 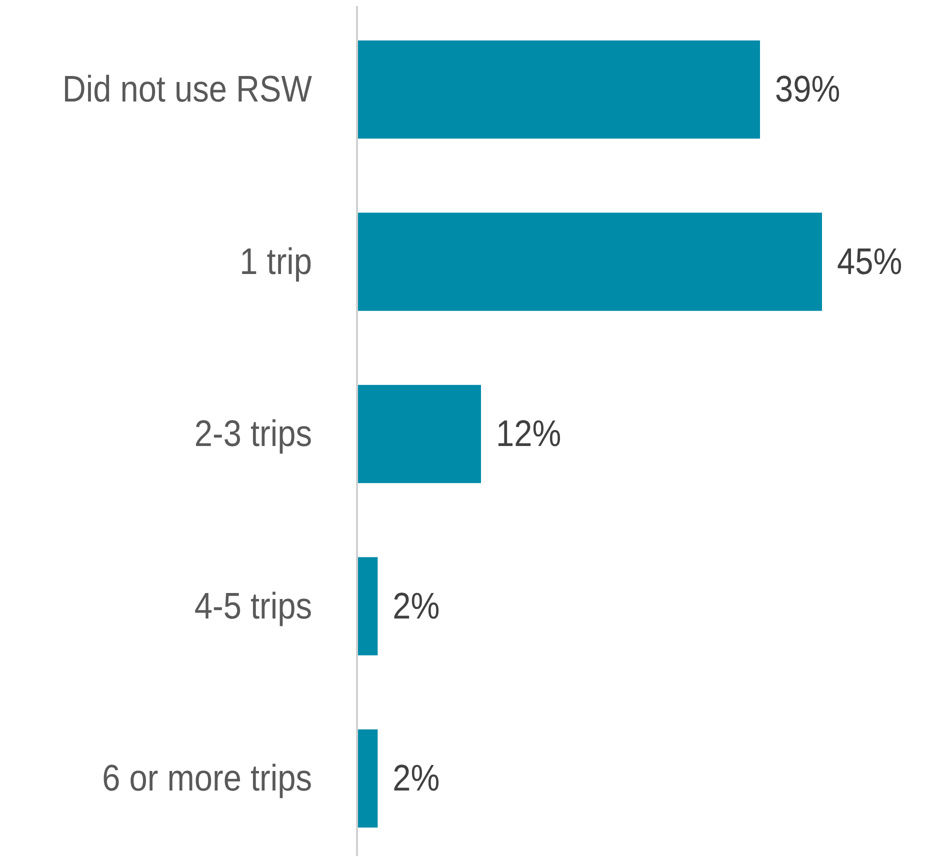 What do you see at coordinates (529, 434) in the screenshot?
I see `data-label: 12%` at bounding box center [529, 434].